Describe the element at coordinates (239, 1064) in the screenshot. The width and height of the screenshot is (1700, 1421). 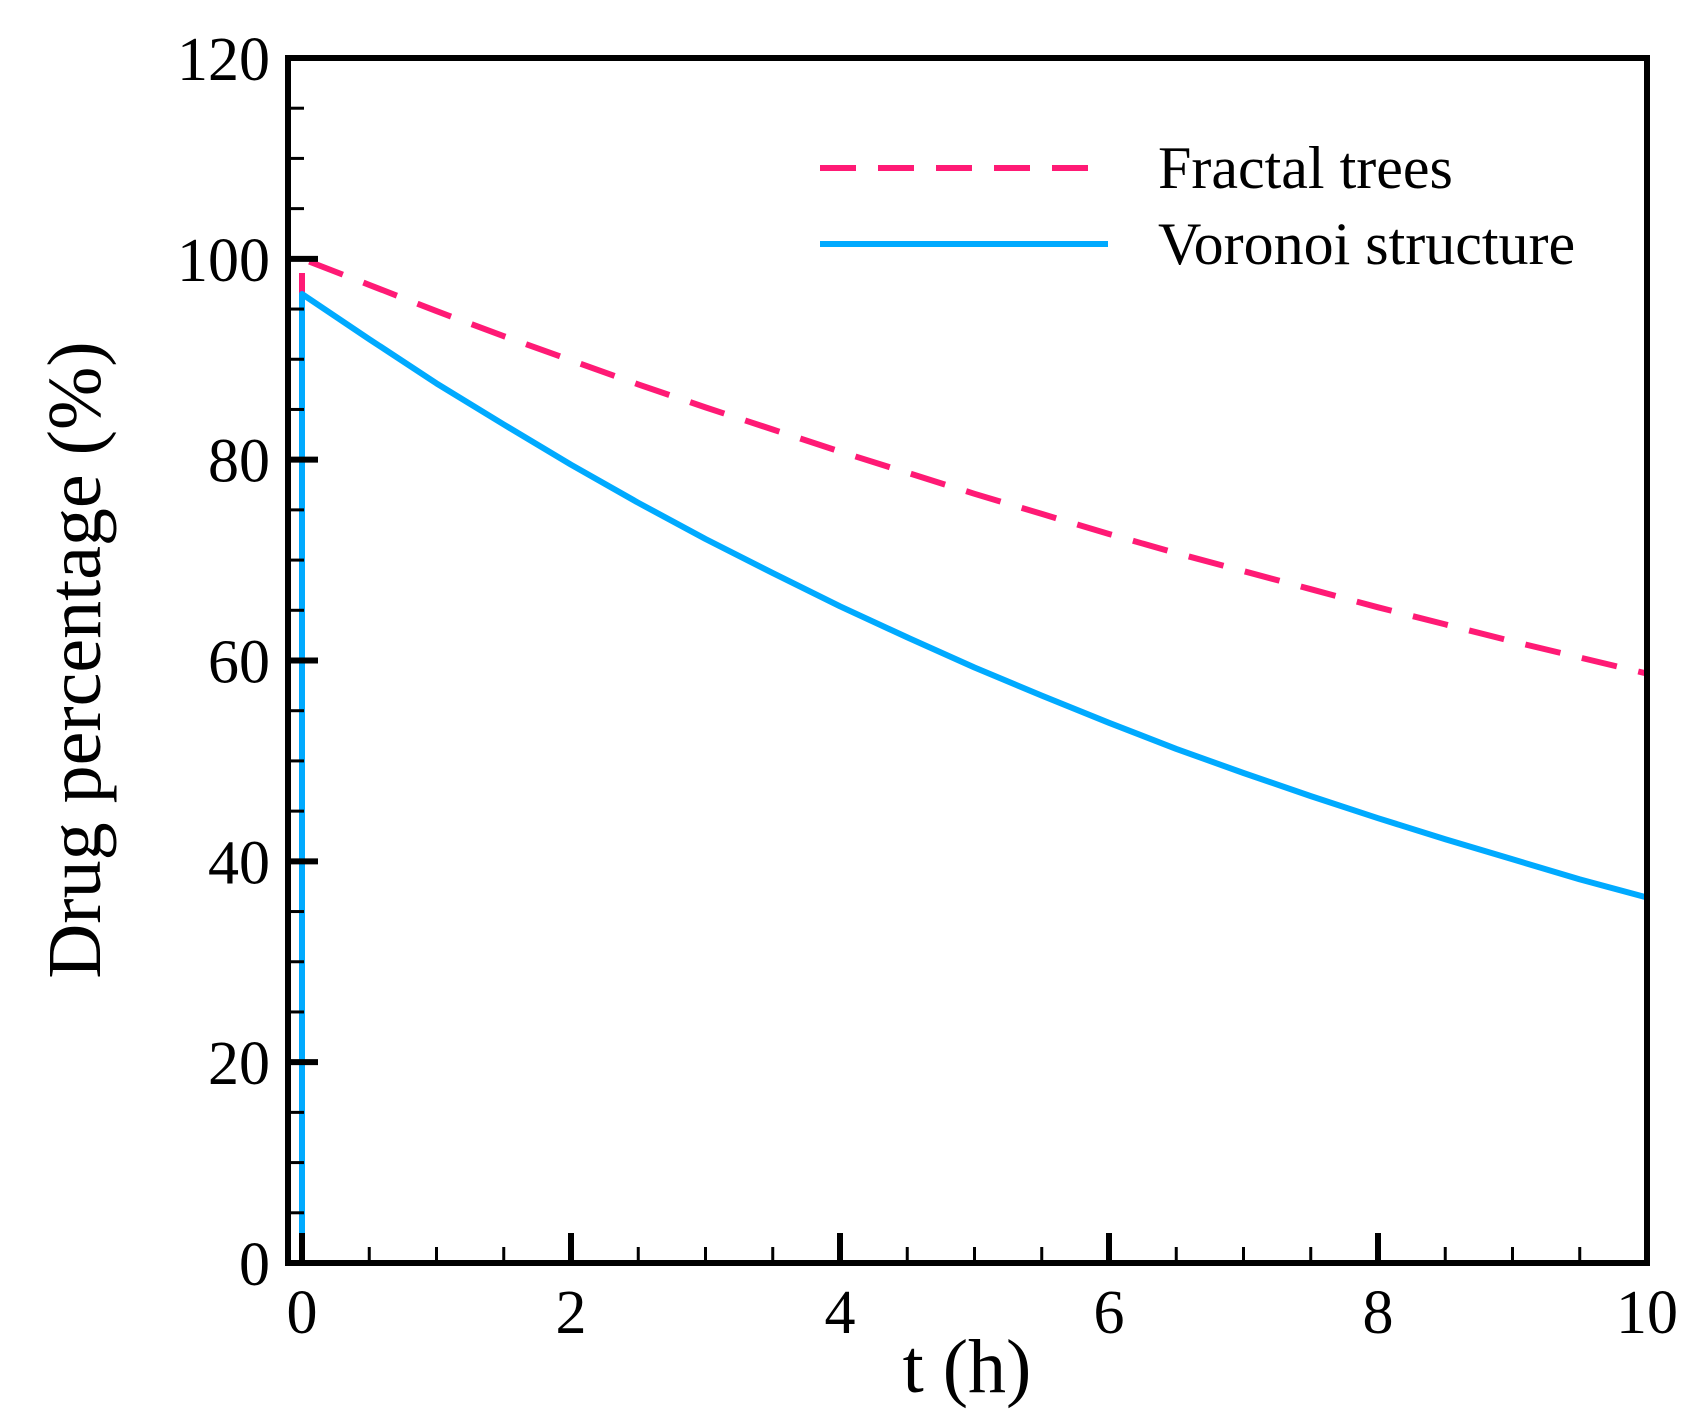
I see `y-tick-label: 20` at that location.